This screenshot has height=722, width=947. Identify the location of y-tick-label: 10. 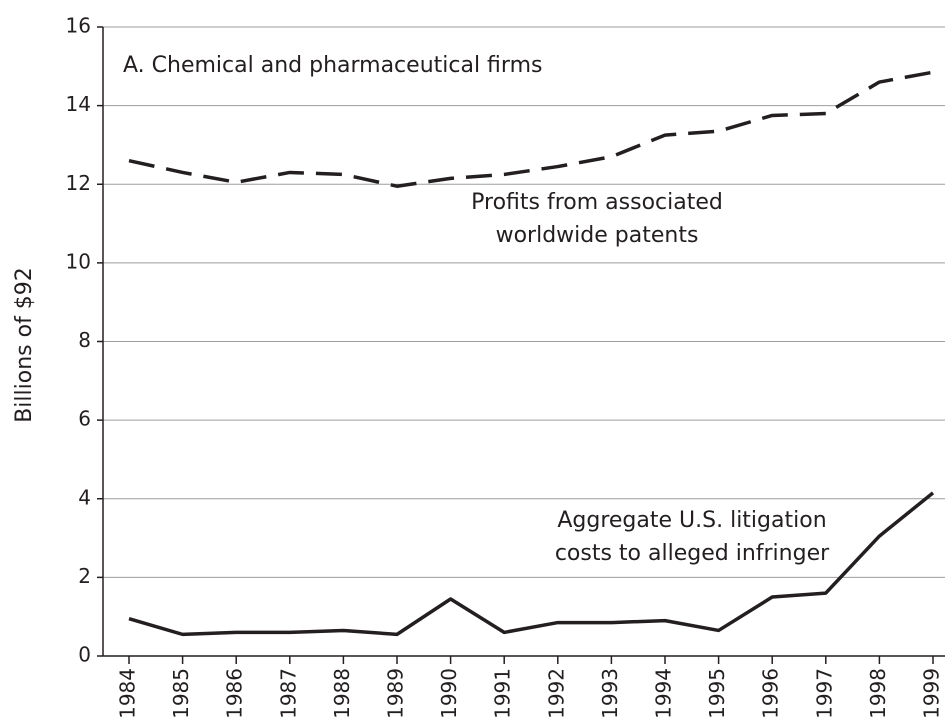
(78, 261).